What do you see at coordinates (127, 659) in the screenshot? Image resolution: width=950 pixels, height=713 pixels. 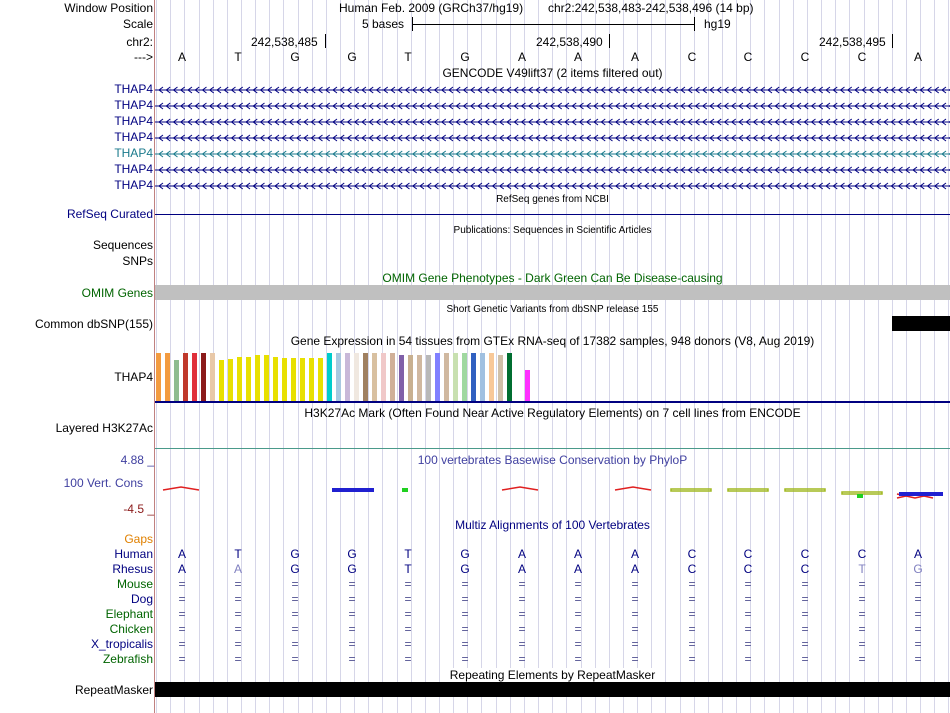 I see `species-label: Zebrafish` at bounding box center [127, 659].